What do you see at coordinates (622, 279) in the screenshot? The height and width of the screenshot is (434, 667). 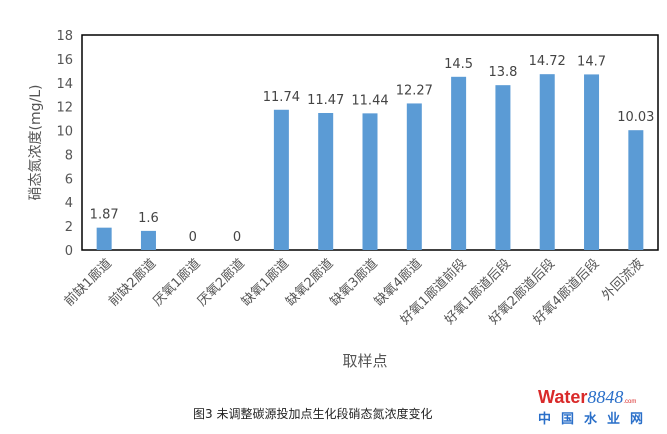 I see `x-tick-label: 外回流液` at bounding box center [622, 279].